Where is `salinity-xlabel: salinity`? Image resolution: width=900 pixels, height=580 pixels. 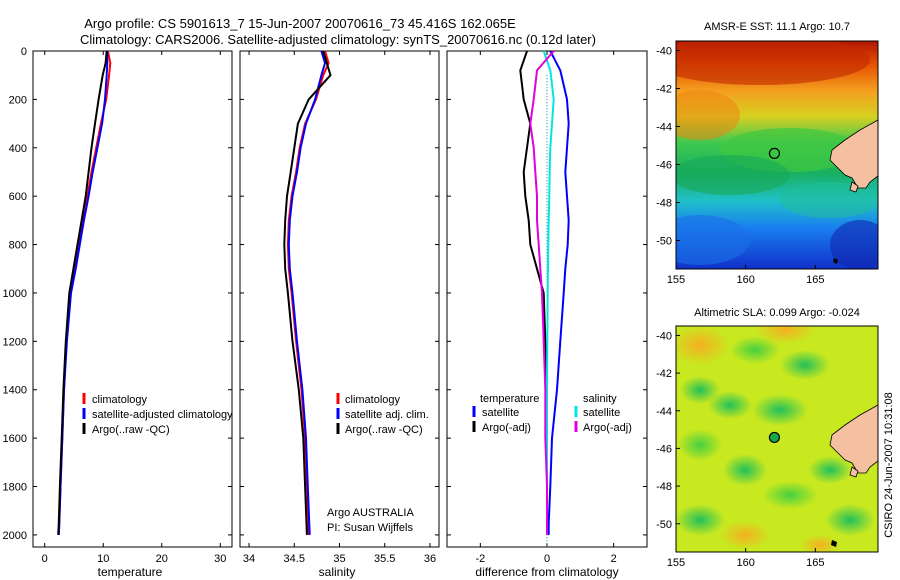
salinity-xlabel: salinity is located at coordinates (337, 572).